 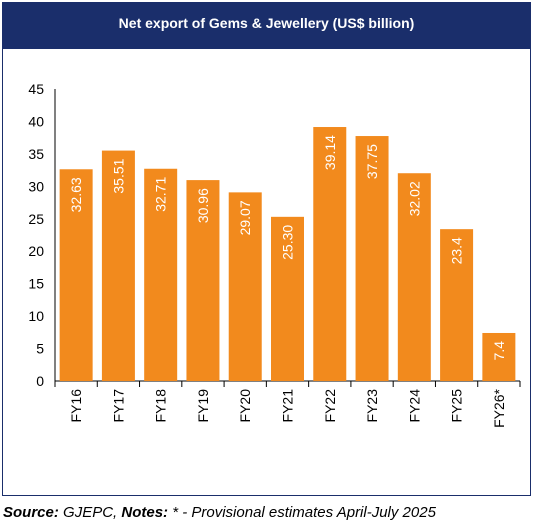 I want to click on y-tick-label: 40, so click(x=36, y=121).